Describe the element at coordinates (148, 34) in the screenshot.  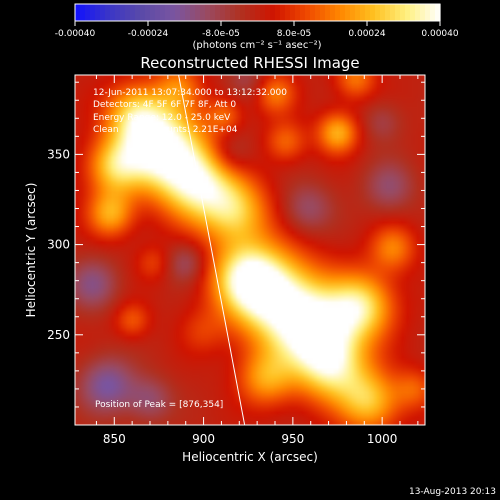
I see `colorbar-tick-label: -0.00024` at that location.